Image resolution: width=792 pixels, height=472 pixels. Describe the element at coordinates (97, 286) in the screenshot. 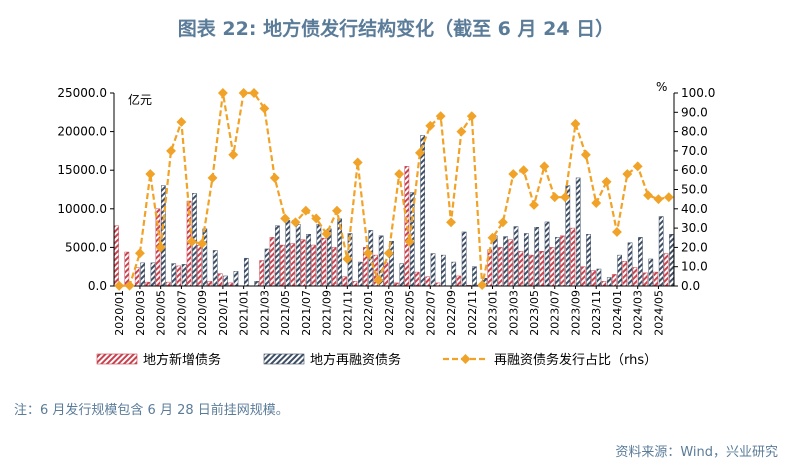

I see `y-left-tick-label: 0.0` at that location.